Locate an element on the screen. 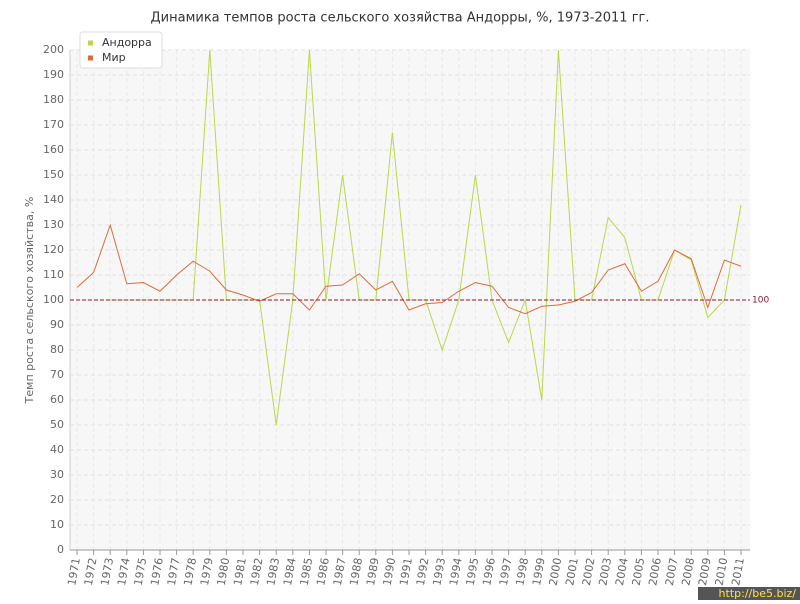  x-tick-label: 1989 is located at coordinates (373, 572).